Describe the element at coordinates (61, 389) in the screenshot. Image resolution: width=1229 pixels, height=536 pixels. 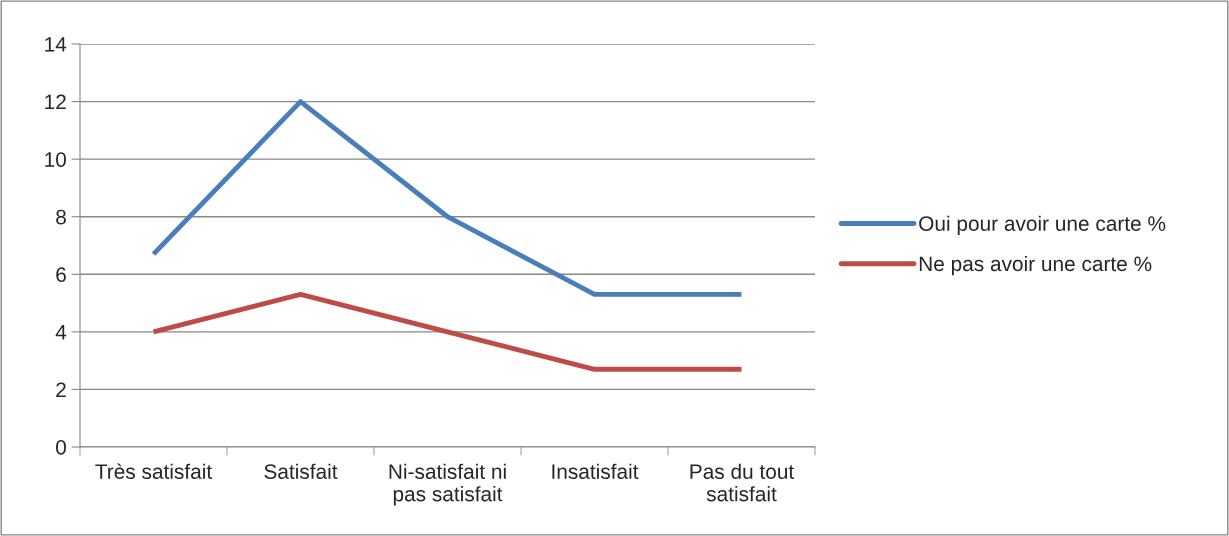
I see `y-tick-label: 2` at that location.